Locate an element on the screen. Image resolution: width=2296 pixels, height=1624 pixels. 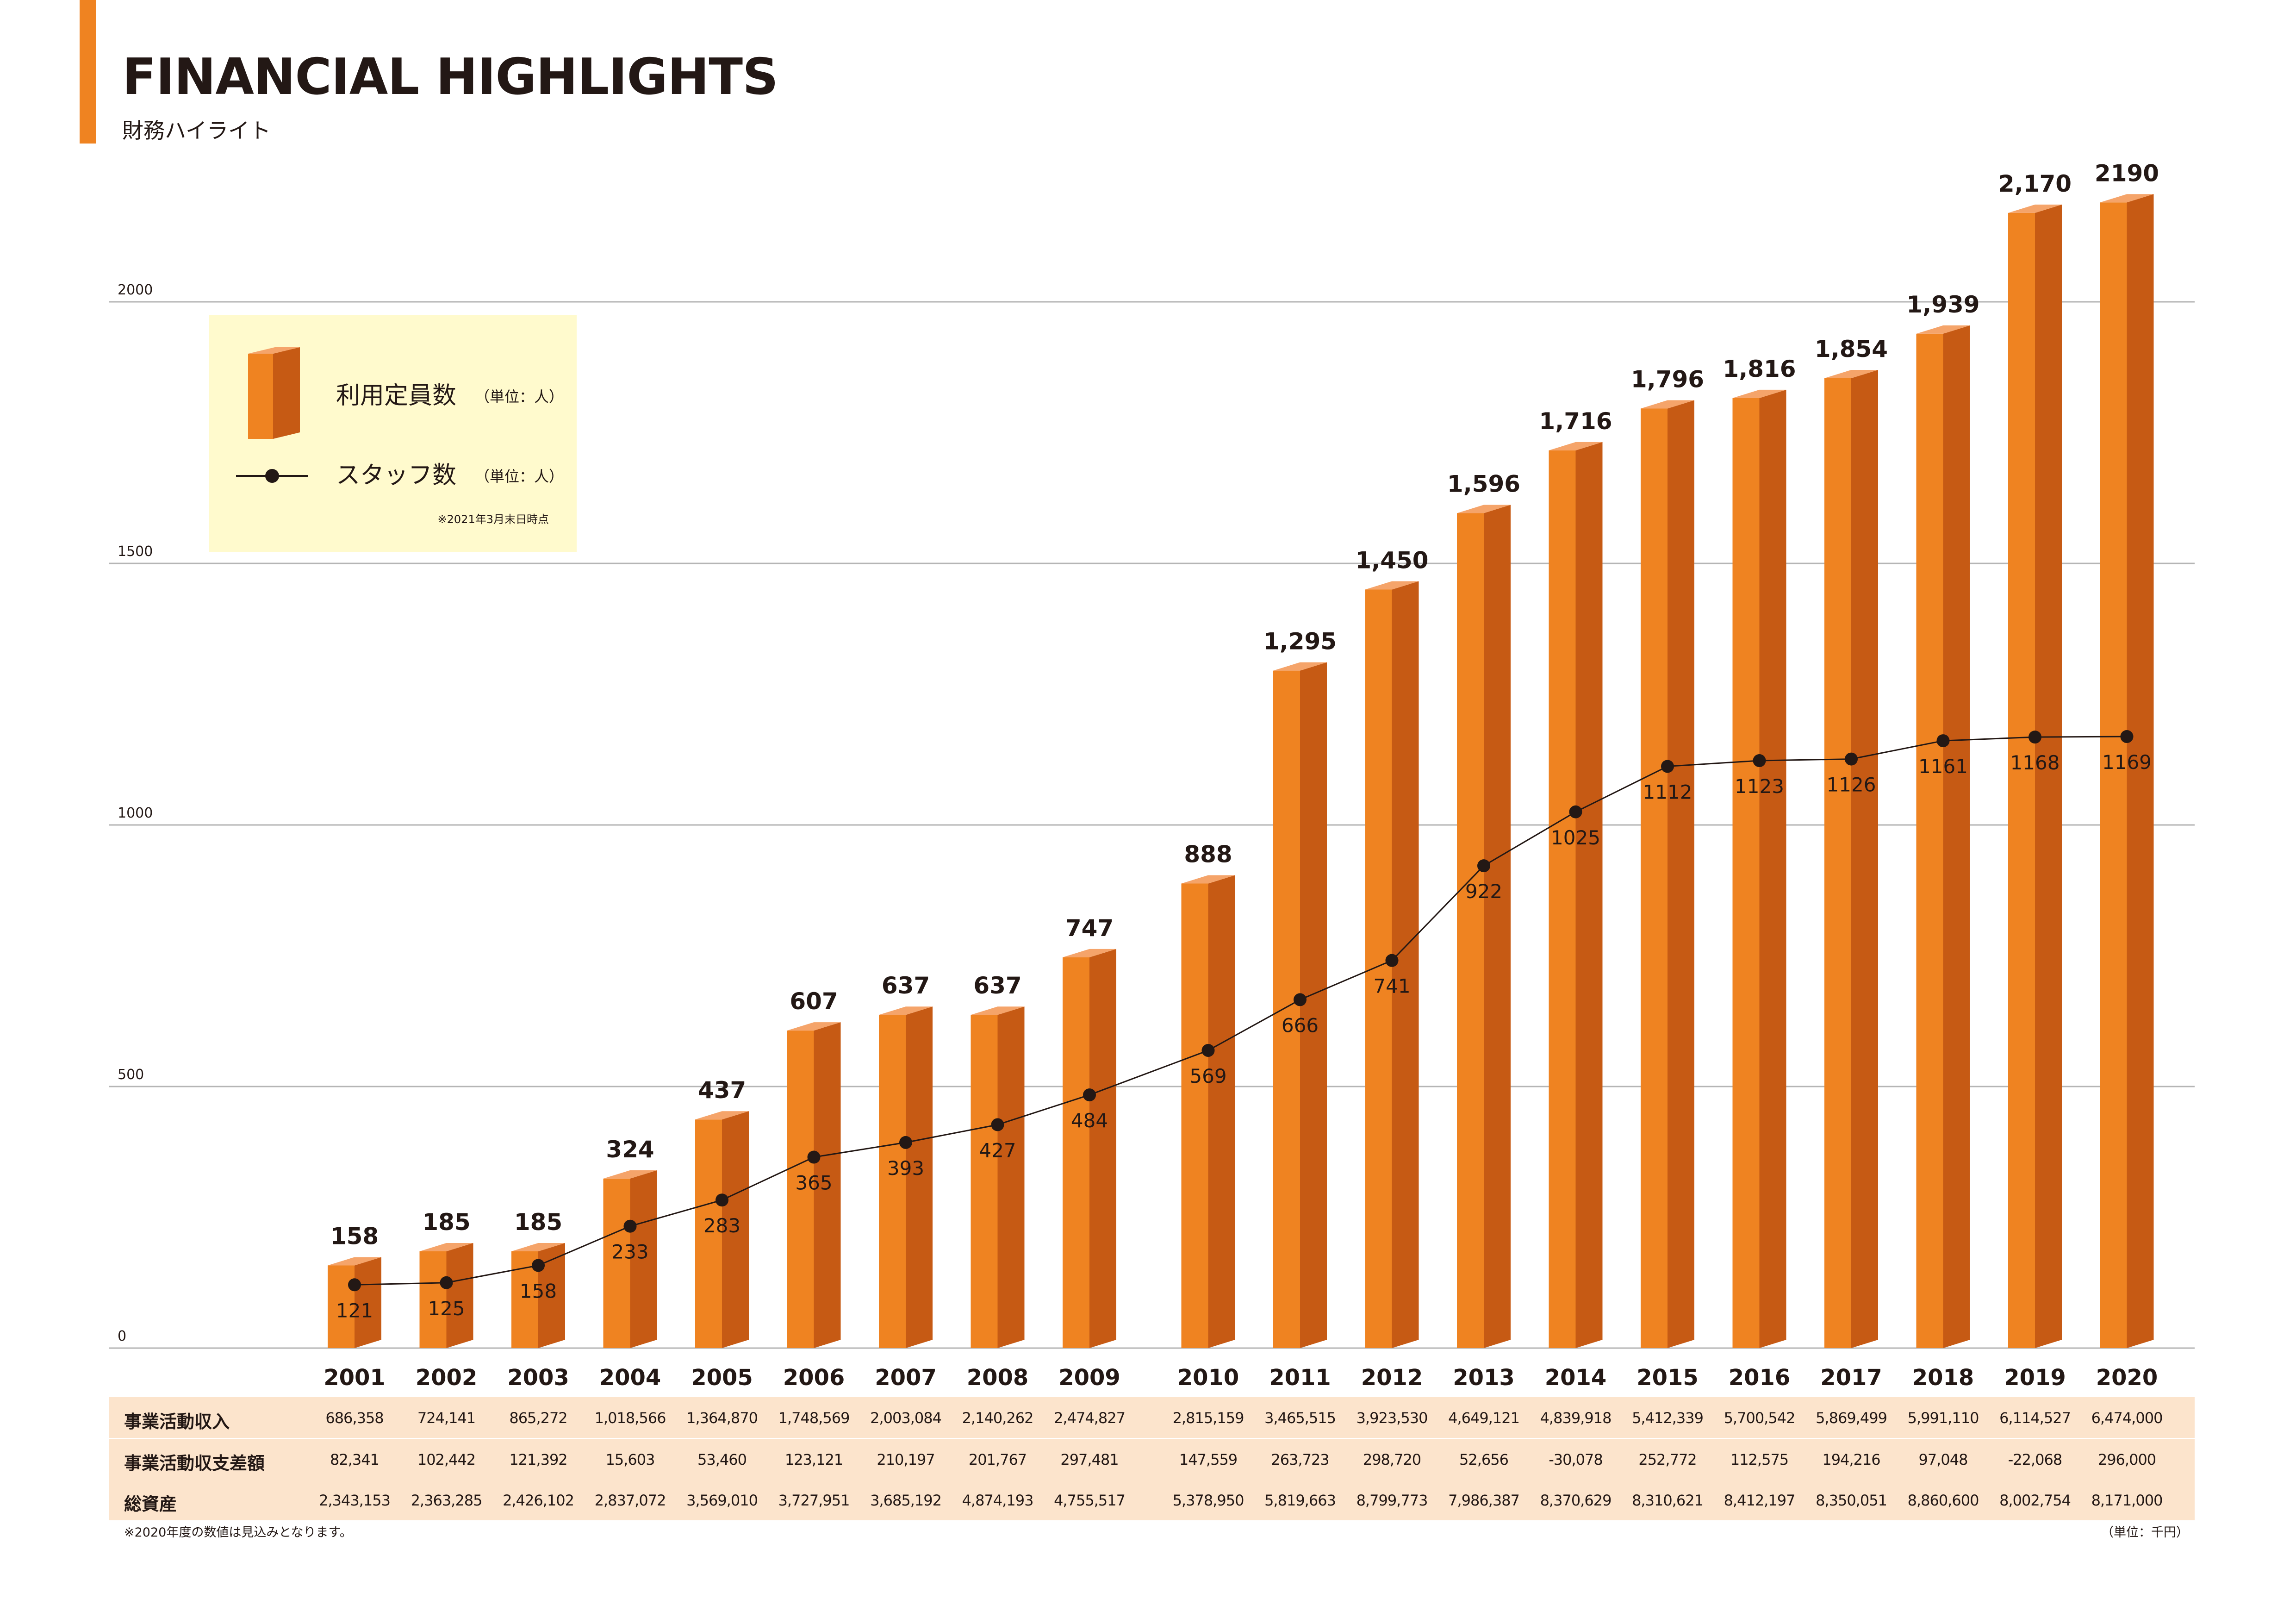
table-cell: 2,140,262 is located at coordinates (998, 1418).